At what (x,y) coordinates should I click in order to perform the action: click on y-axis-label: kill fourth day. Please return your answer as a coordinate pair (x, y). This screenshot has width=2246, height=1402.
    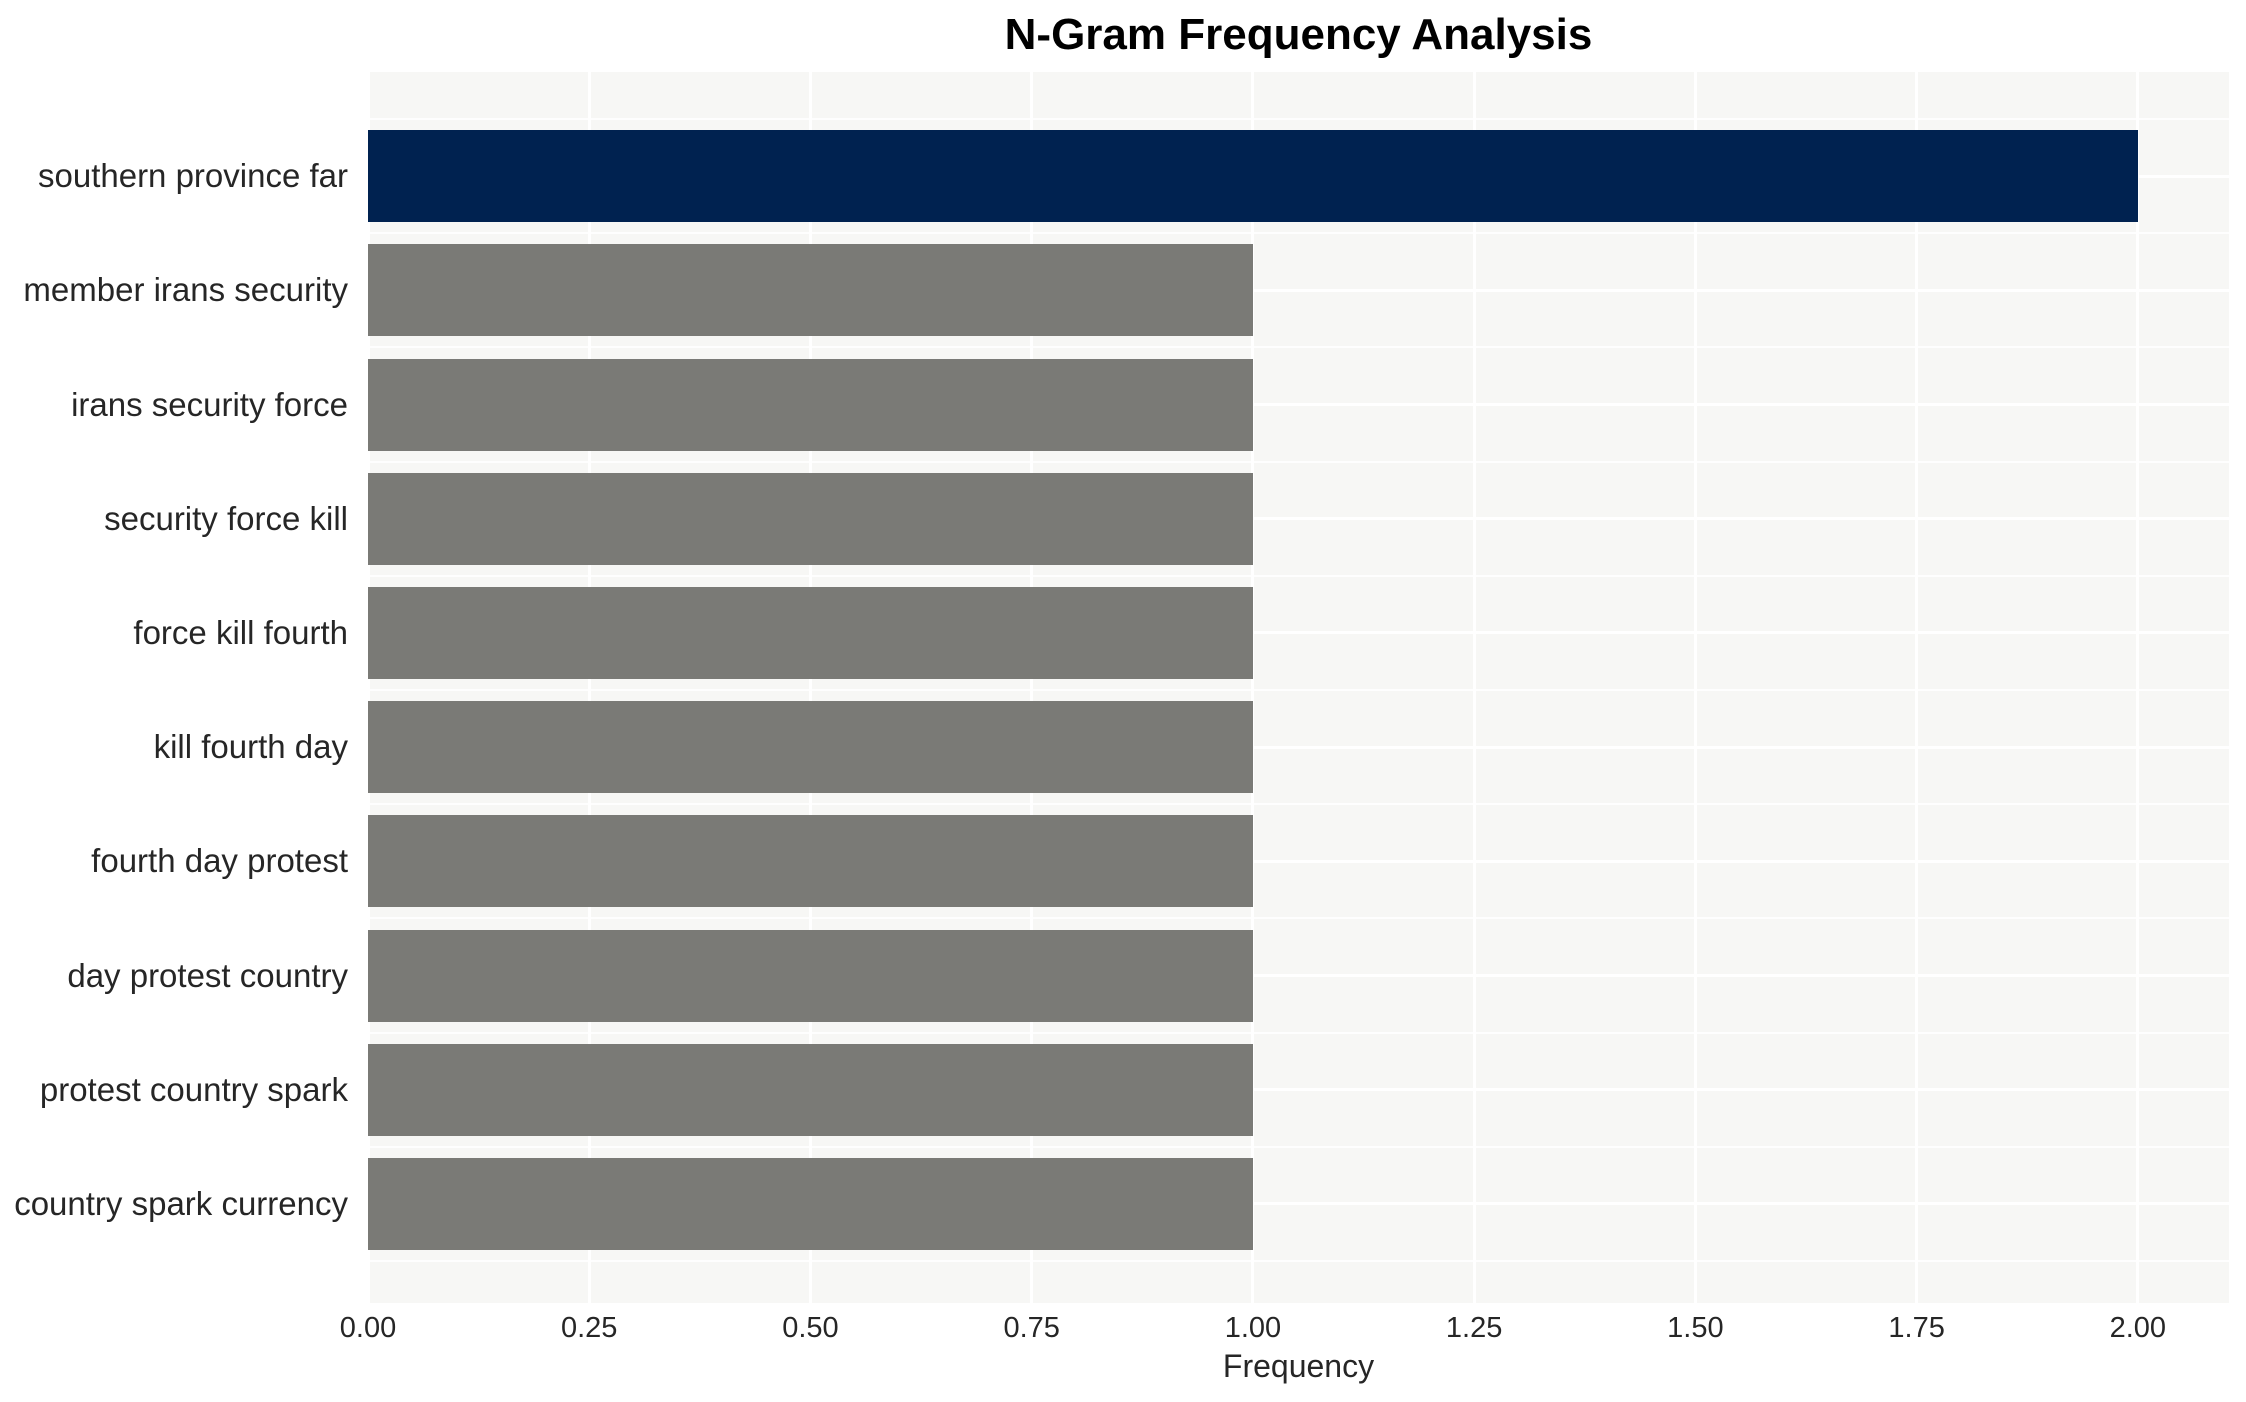
    Looking at the image, I should click on (250, 747).